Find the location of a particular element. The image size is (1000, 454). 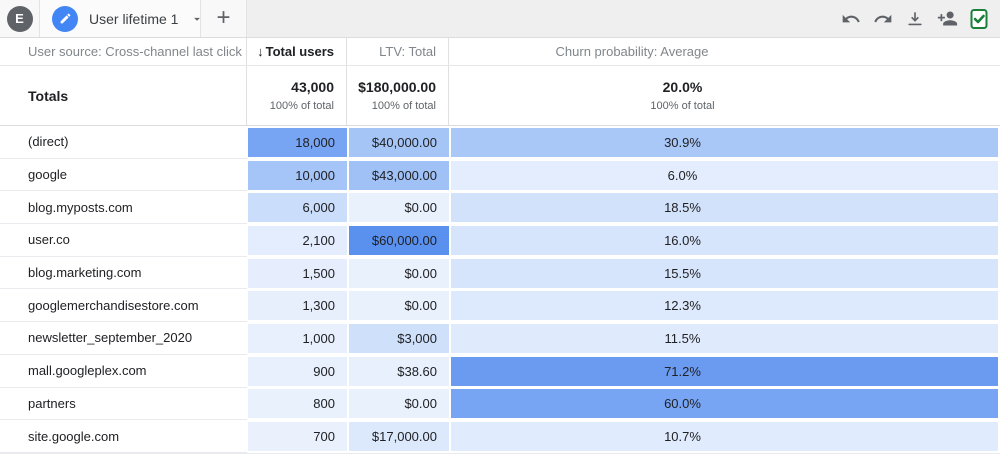

export-to-sheets-icon is located at coordinates (979, 19).